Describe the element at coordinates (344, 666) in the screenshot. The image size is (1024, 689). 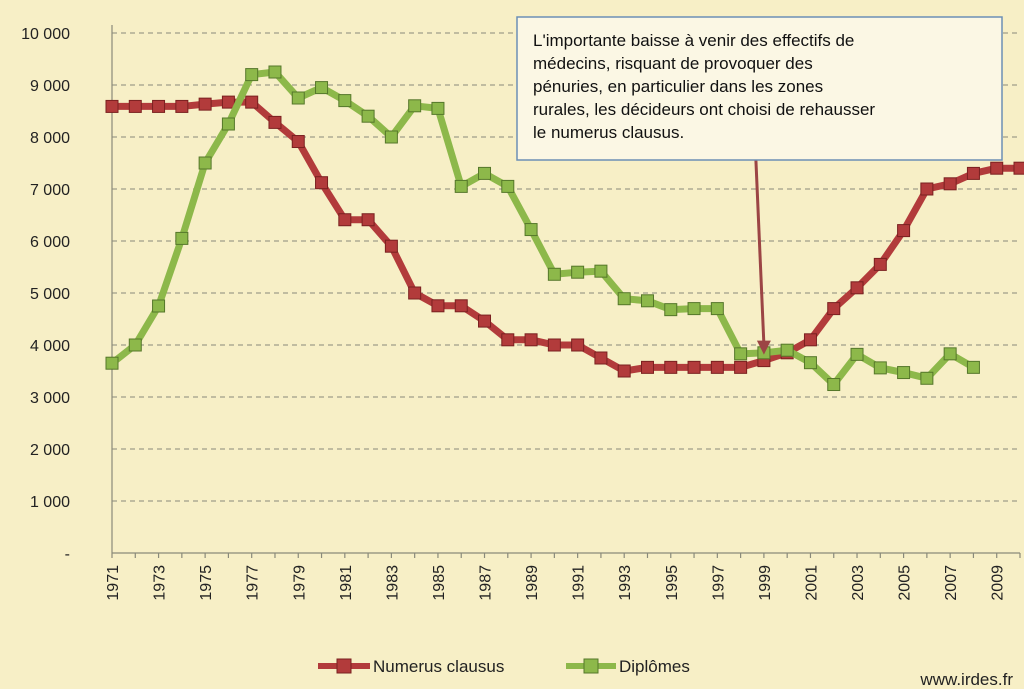
I see `legend-marker-numerus-clausus` at that location.